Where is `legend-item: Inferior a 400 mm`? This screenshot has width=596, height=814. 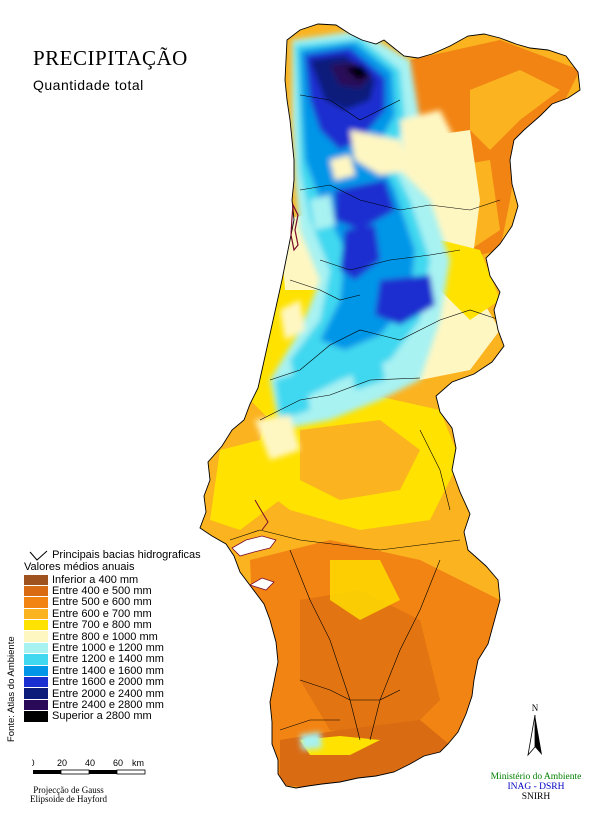
legend-item: Inferior a 400 mm is located at coordinates (94, 579).